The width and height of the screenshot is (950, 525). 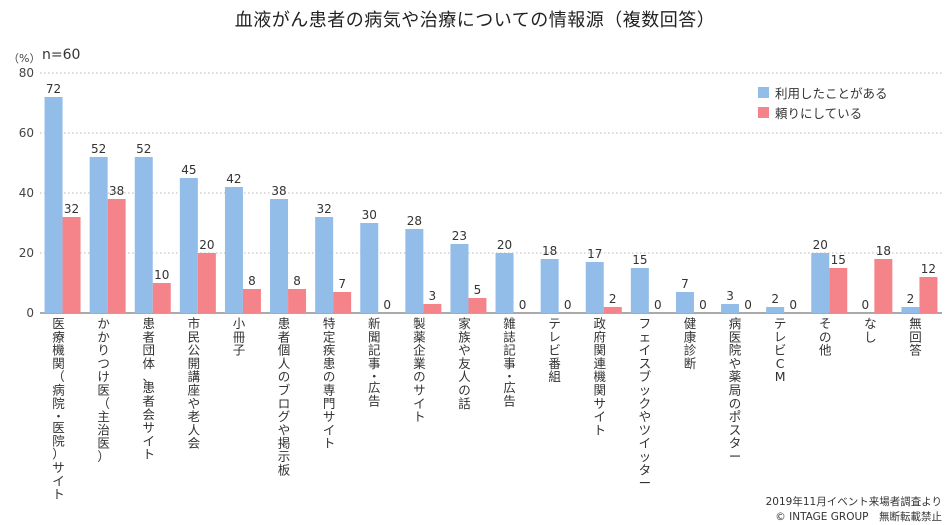 What do you see at coordinates (278, 191) in the screenshot?
I see `data-label-used: 38` at bounding box center [278, 191].